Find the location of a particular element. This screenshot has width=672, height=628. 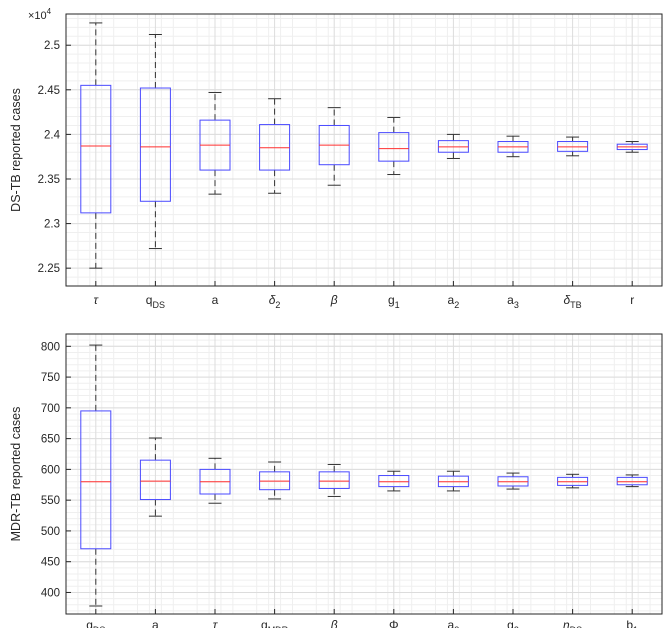

y-tick-label: 2.3 is located at coordinates (52, 225).